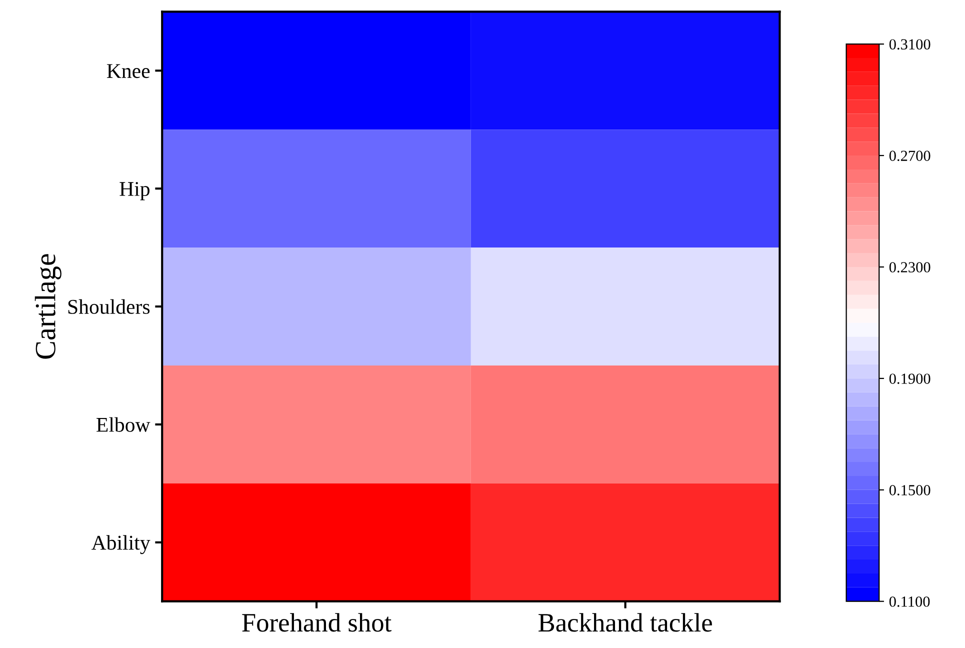  Describe the element at coordinates (909, 156) in the screenshot. I see `color-bar-label: 0.2700` at that location.